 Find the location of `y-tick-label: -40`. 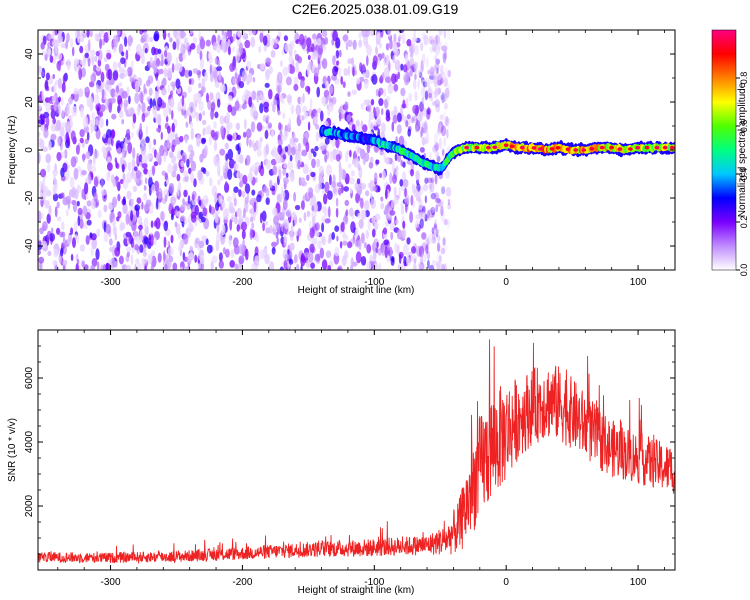

y-tick-label: -40 is located at coordinates (29, 245).